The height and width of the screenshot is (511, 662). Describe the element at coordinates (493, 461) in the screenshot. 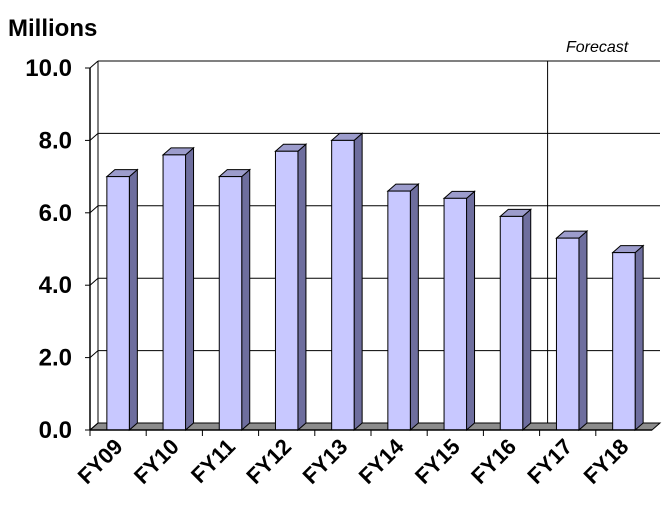

I see `x-tick-label: FY16` at that location.